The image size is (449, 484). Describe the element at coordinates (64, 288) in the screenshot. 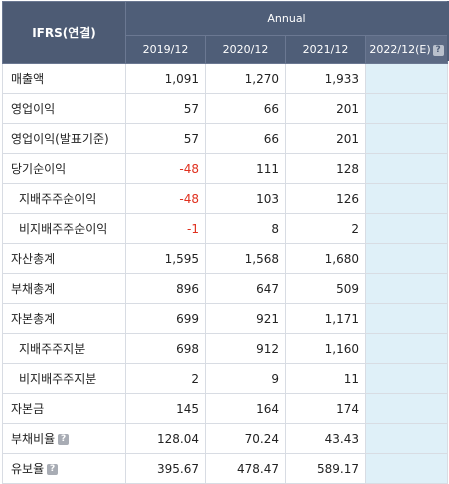

I see `row-label: 부채총계` at that location.